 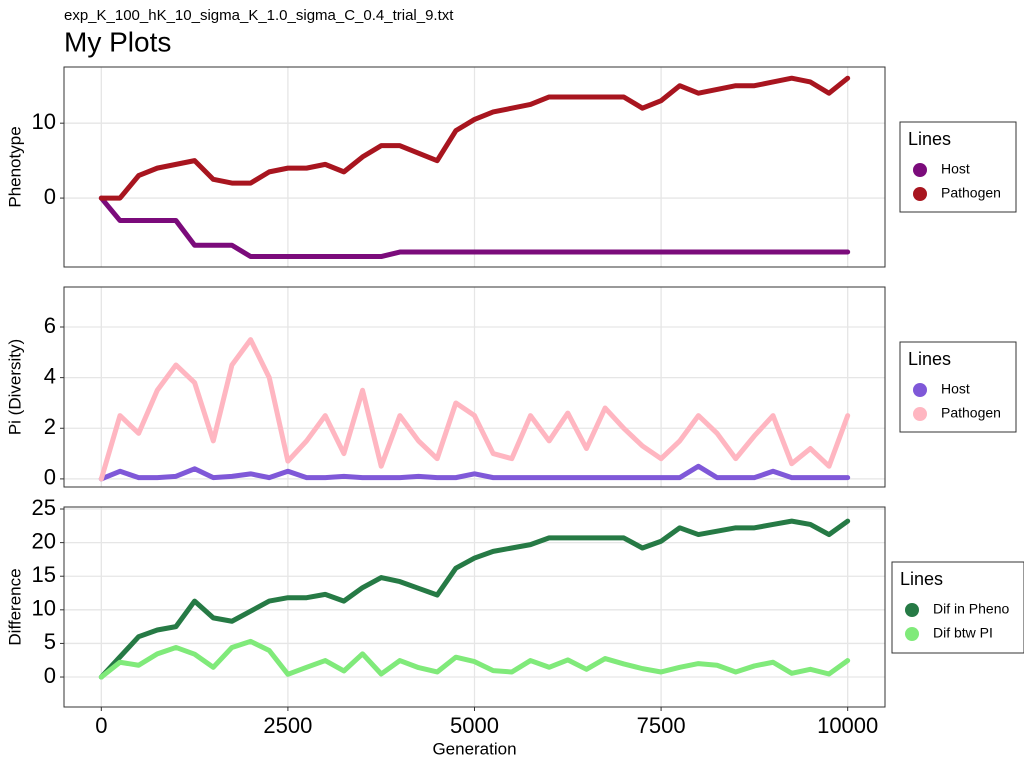 What do you see at coordinates (50, 325) in the screenshot?
I see `y-tick-label: 6` at bounding box center [50, 325].